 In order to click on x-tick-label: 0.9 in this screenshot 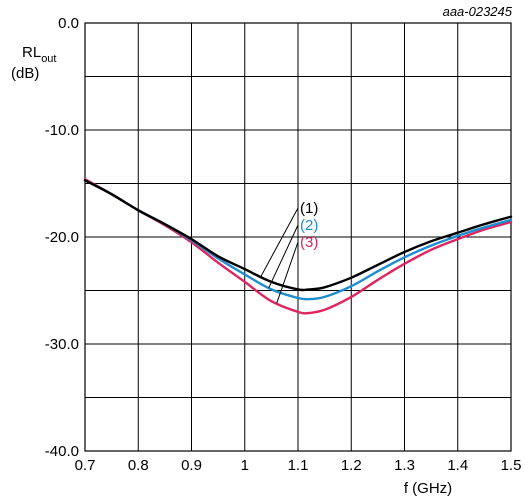, I will do `click(191, 465)`.